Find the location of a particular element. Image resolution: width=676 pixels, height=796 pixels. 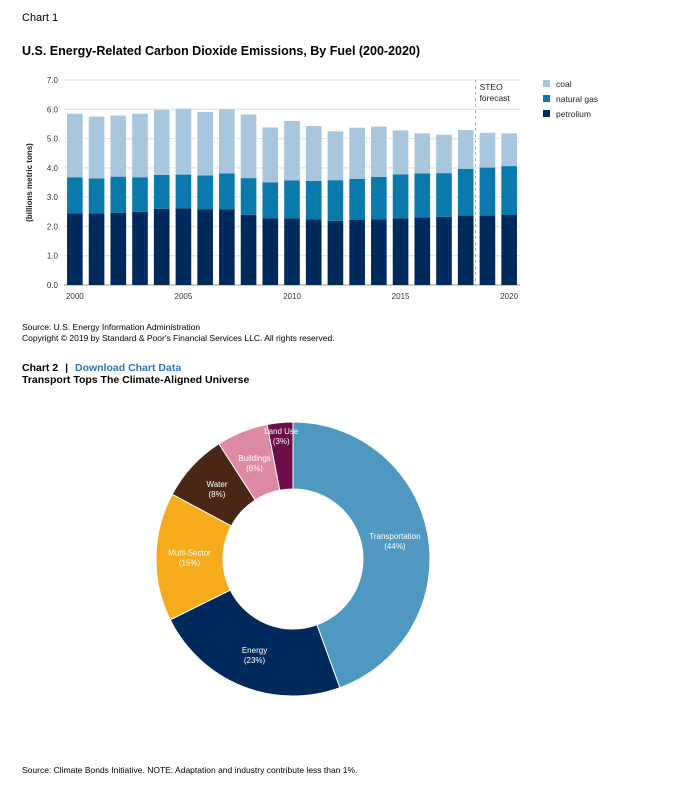

x-tick-label: 2005 is located at coordinates (184, 296).